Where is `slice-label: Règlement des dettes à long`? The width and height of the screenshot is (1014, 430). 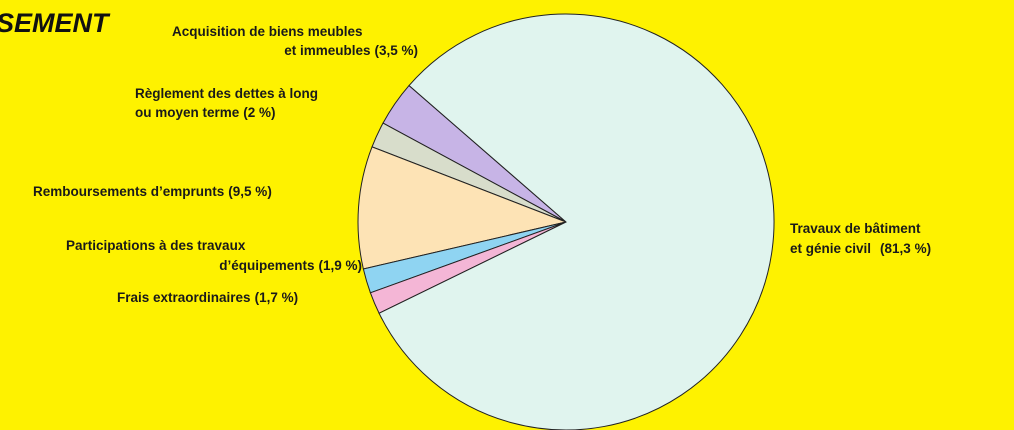
slice-label: Règlement des dettes à long is located at coordinates (226, 93).